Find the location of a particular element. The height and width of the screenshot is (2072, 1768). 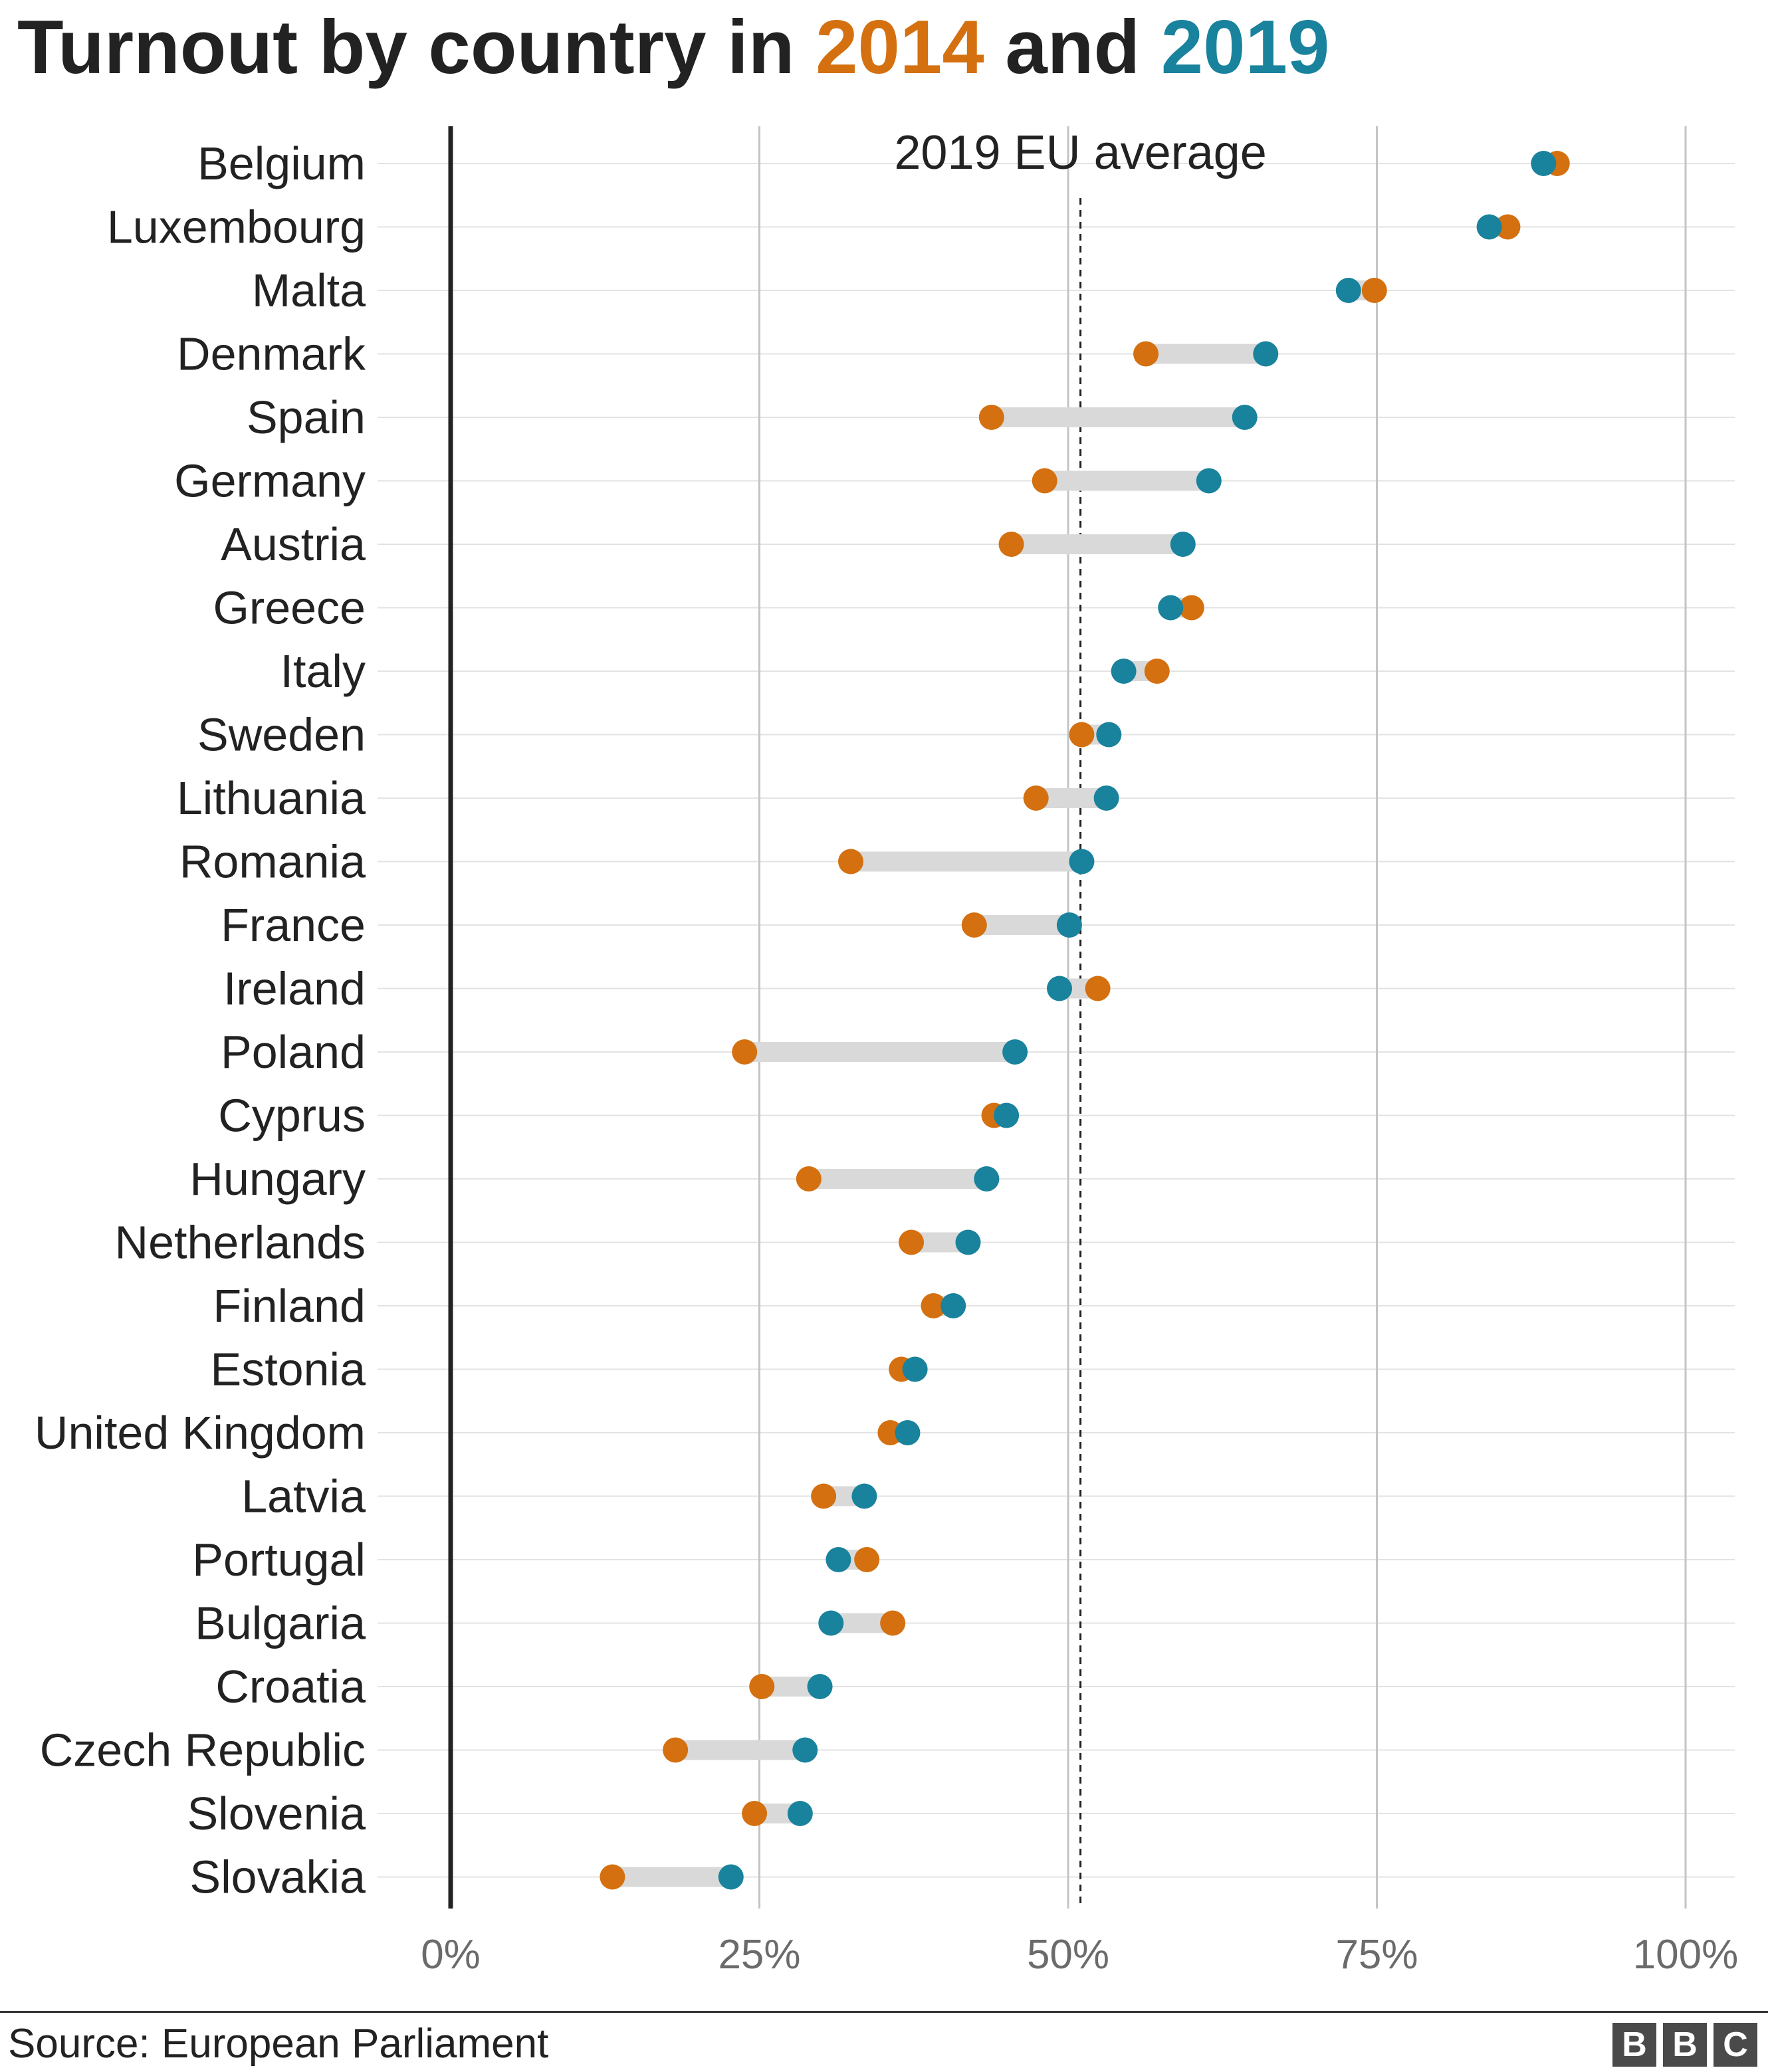

logo-letter: C is located at coordinates (1735, 2045).